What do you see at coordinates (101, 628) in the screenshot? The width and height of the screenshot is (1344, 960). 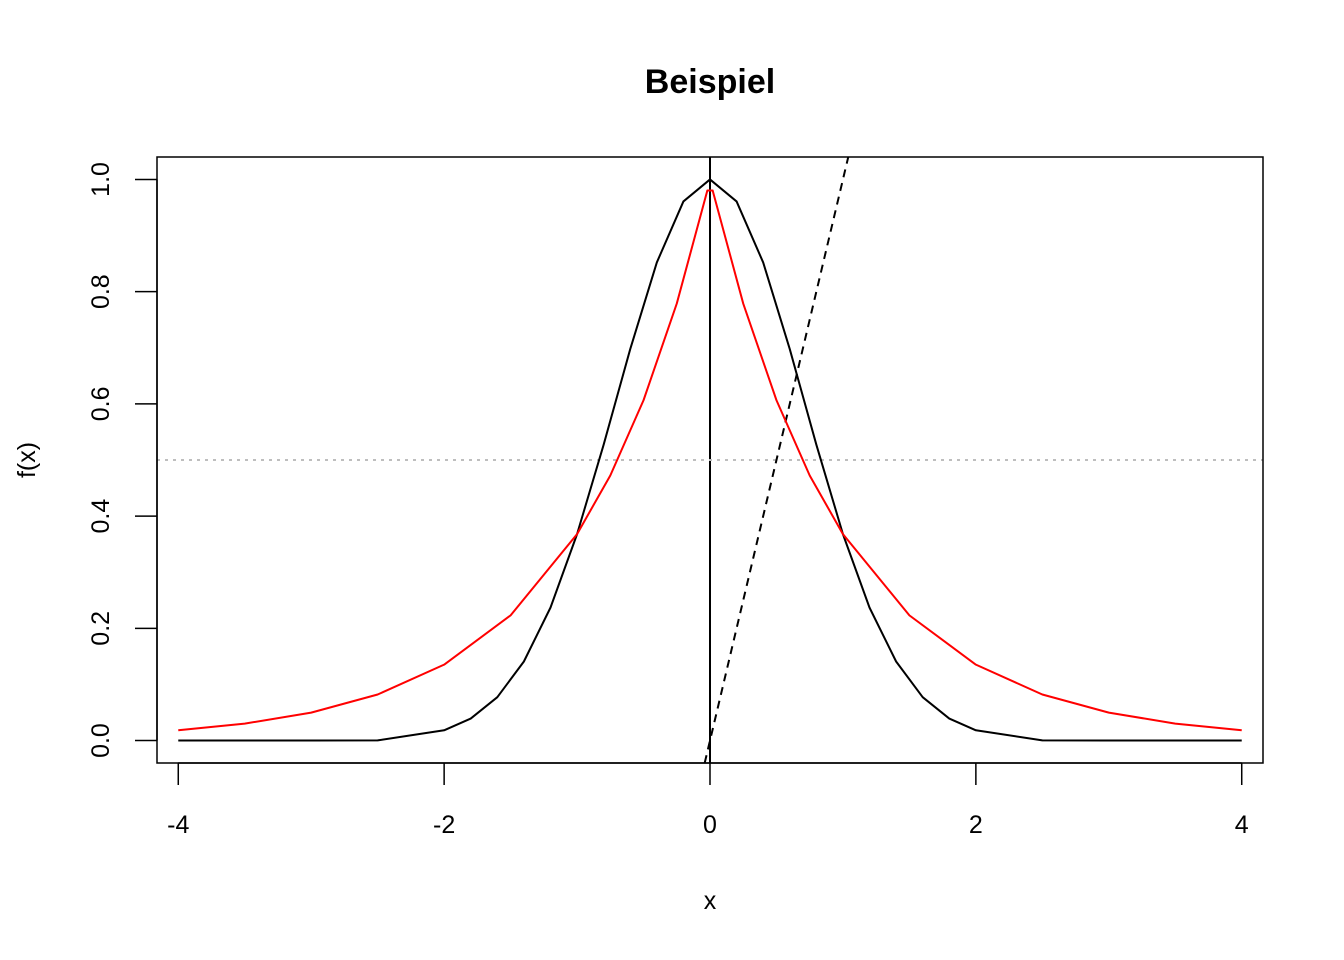 I see `y-tick-label: 0.2` at bounding box center [101, 628].